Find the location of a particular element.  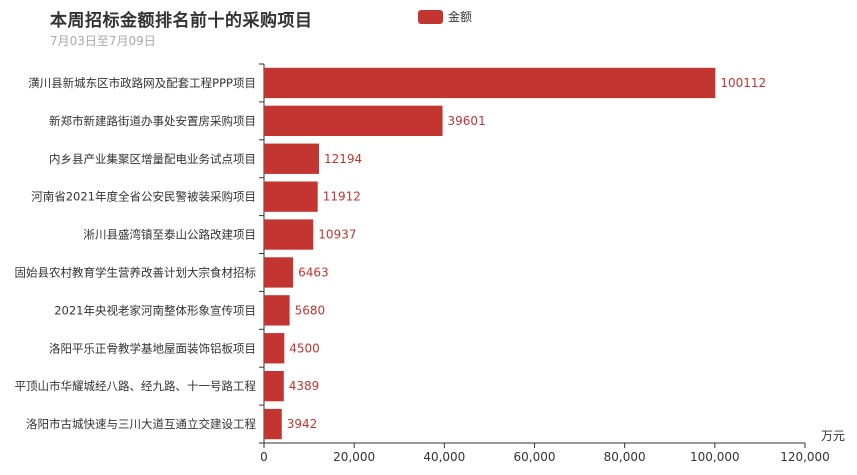

y-category-label: 河南省2021年度全省公安民警被装采购项目 is located at coordinates (143, 197).